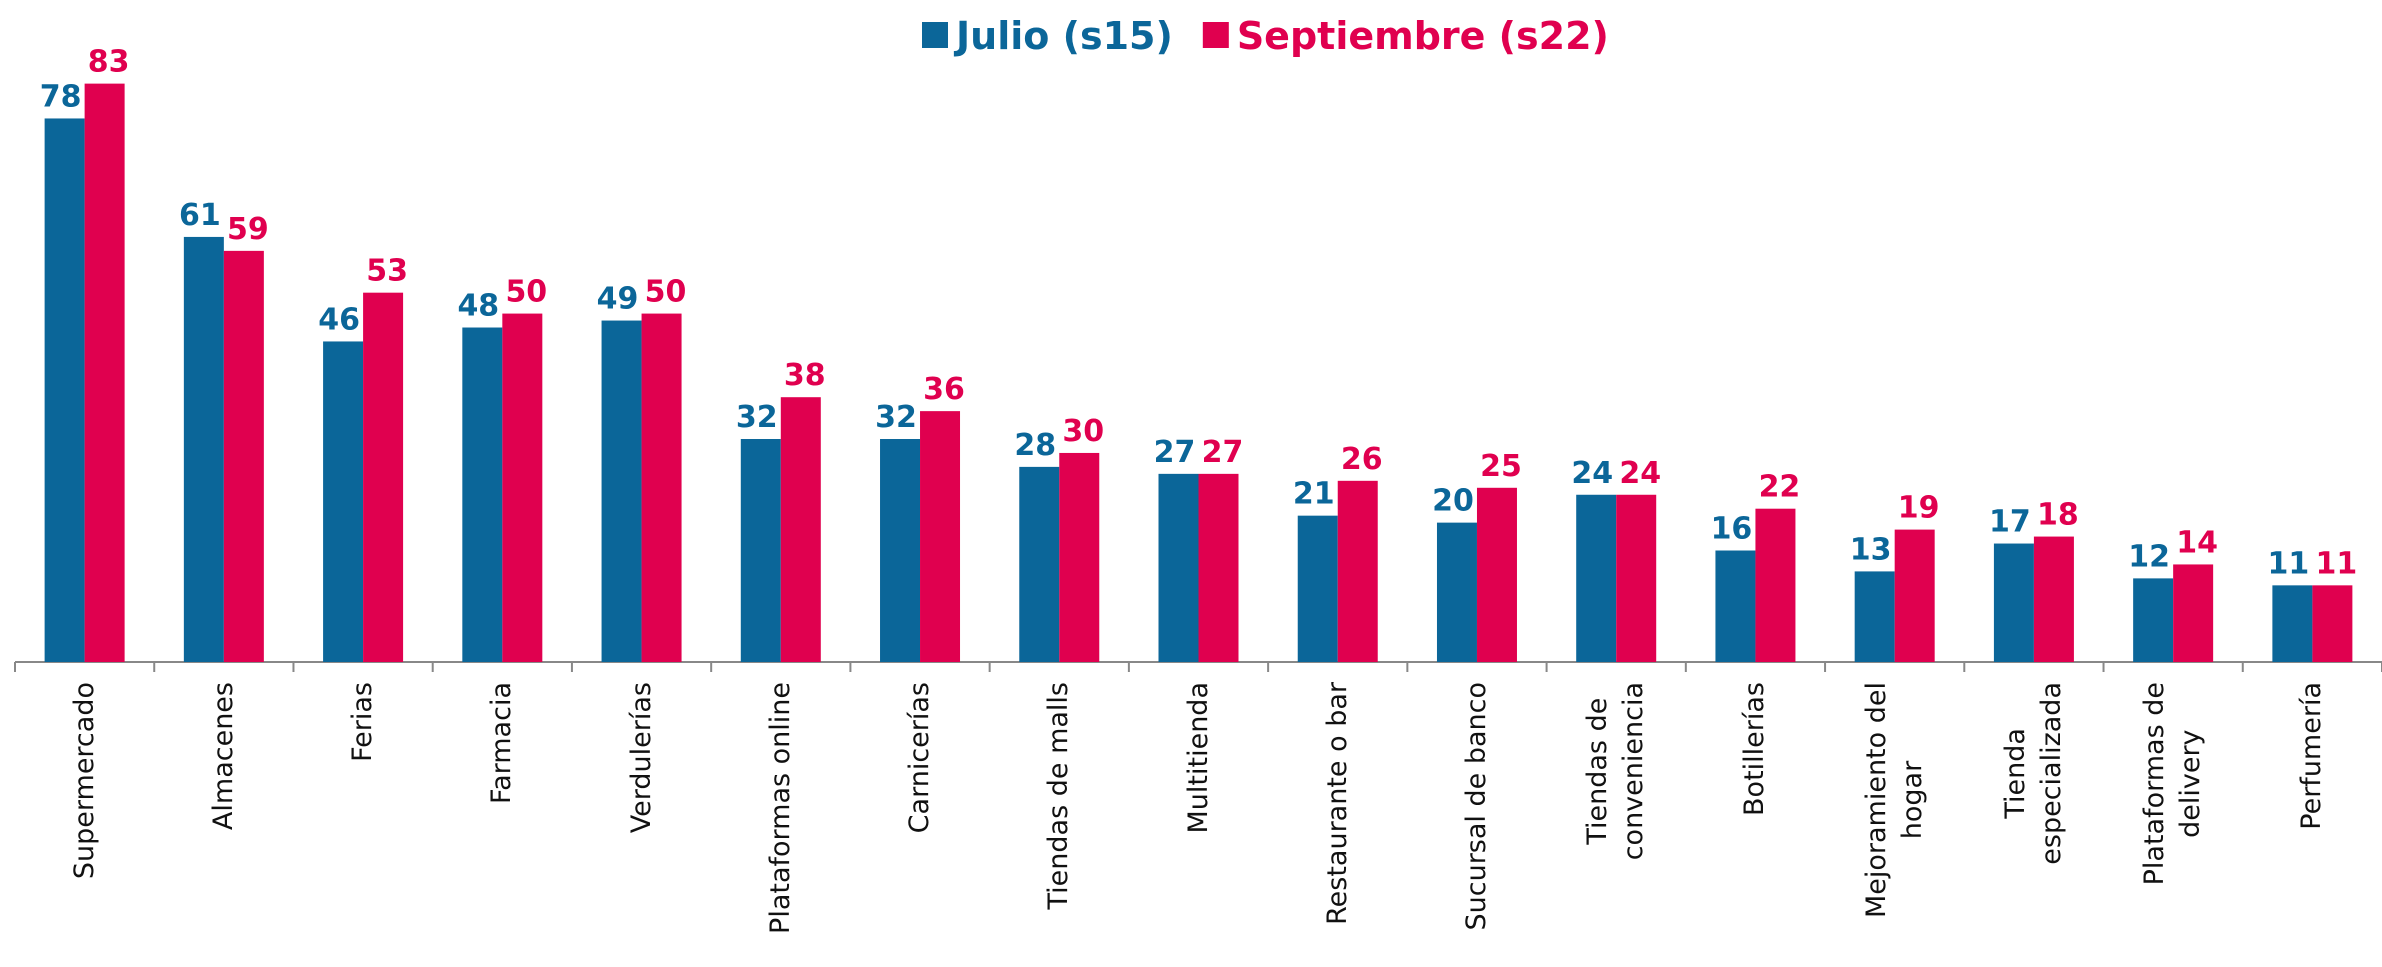  I want to click on data-label: 12, so click(2149, 556).